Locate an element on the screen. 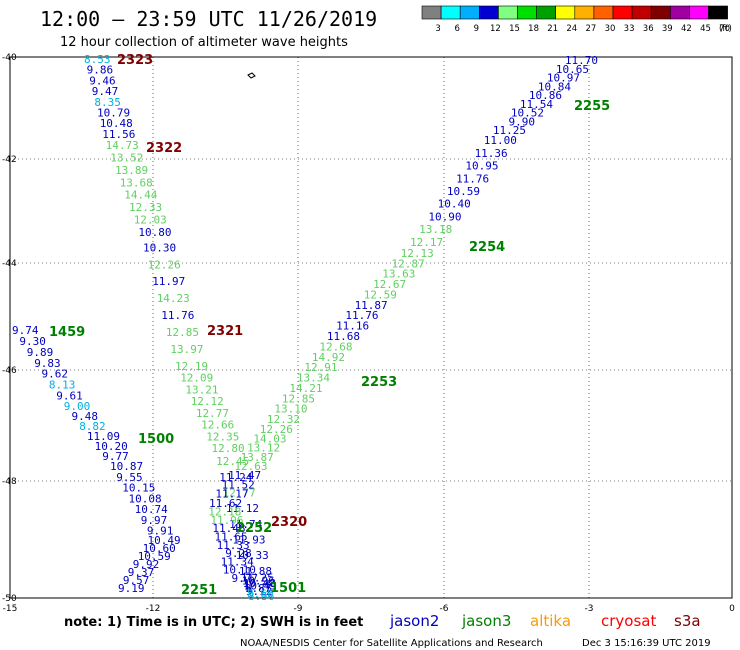  wave-height-value: 12.17 is located at coordinates (426, 242).